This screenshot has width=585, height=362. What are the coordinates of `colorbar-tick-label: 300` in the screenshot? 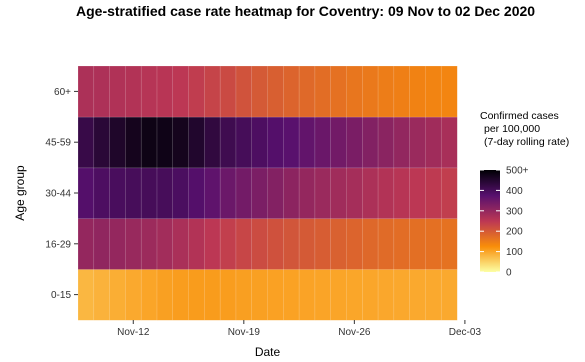 It's located at (514, 211).